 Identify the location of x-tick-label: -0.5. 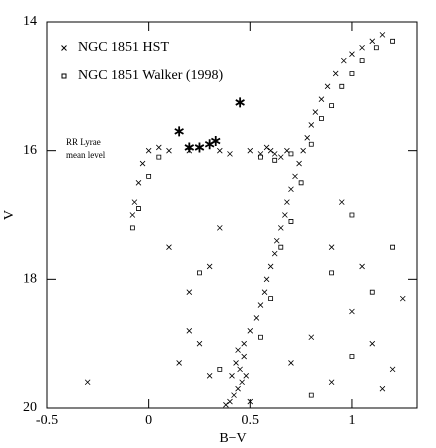
(47, 420).